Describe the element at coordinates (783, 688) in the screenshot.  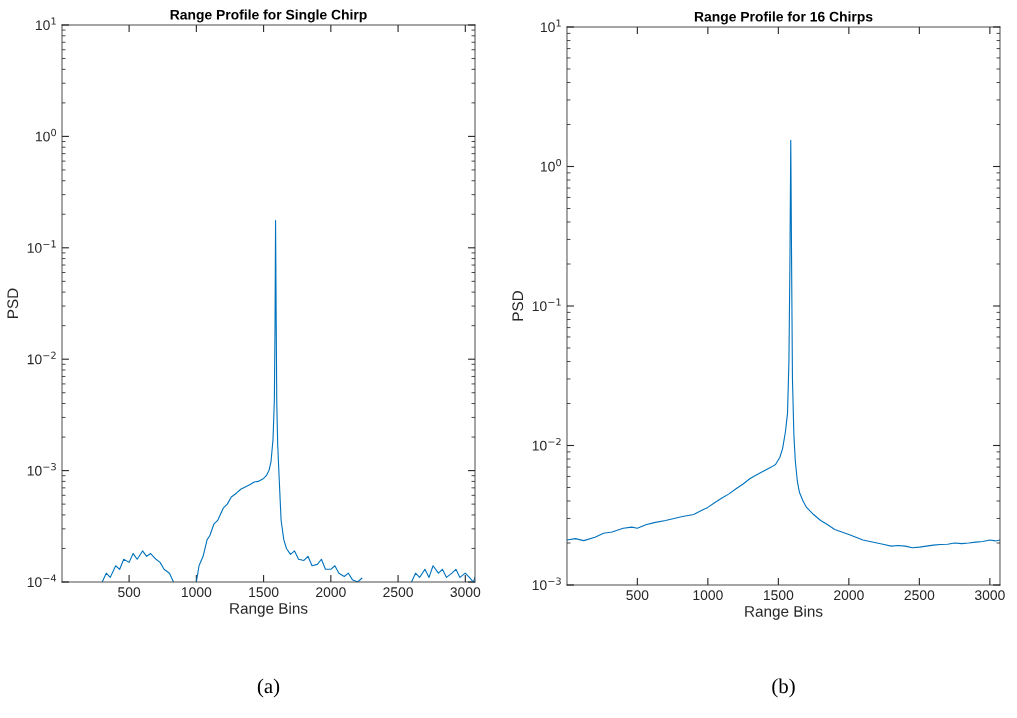
I see `text: (b)` at that location.